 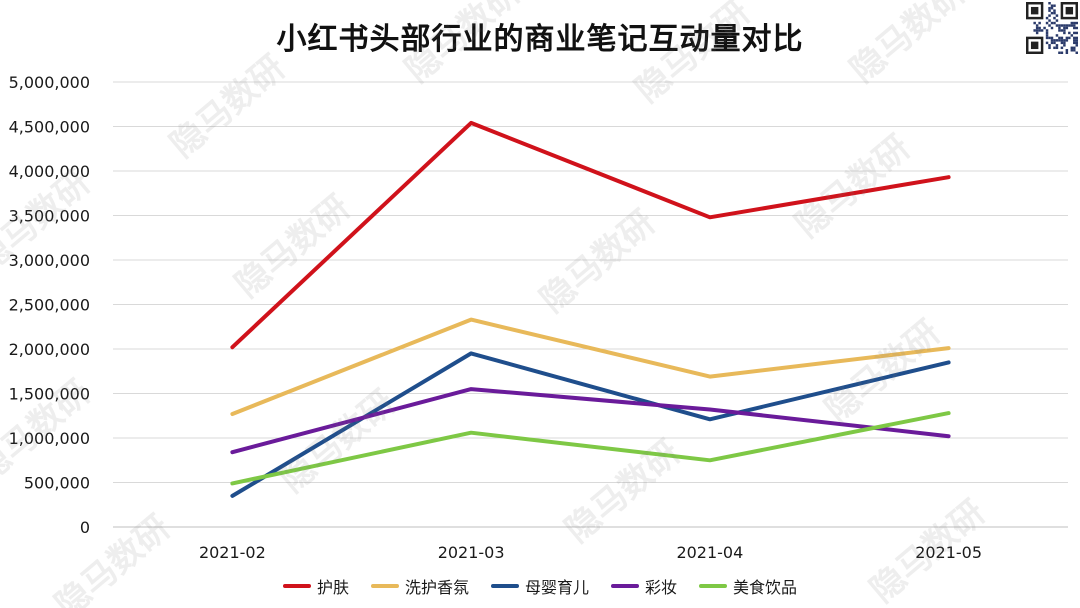 I want to click on y-tick-label: 1,000,000, so click(x=49, y=438).